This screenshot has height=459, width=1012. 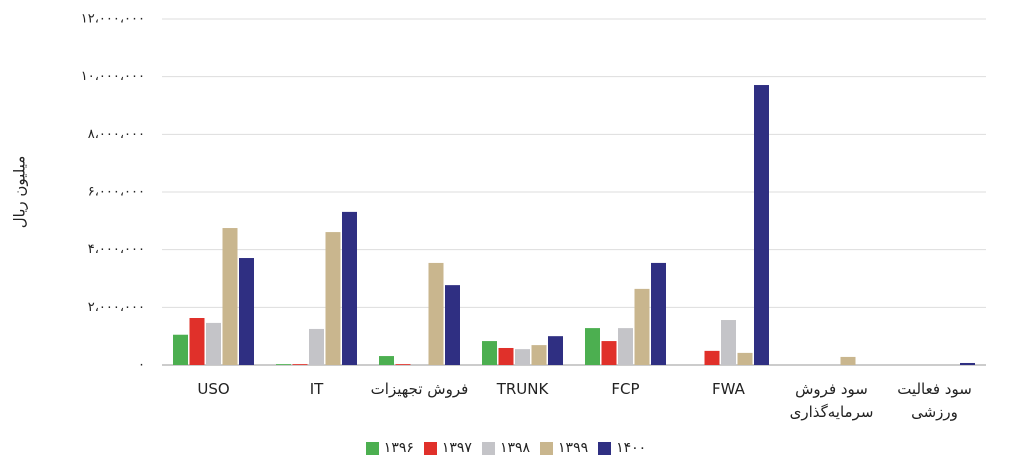 I want to click on y-tick-label: ۸،۰۰۰،۰۰۰, so click(x=116, y=134).